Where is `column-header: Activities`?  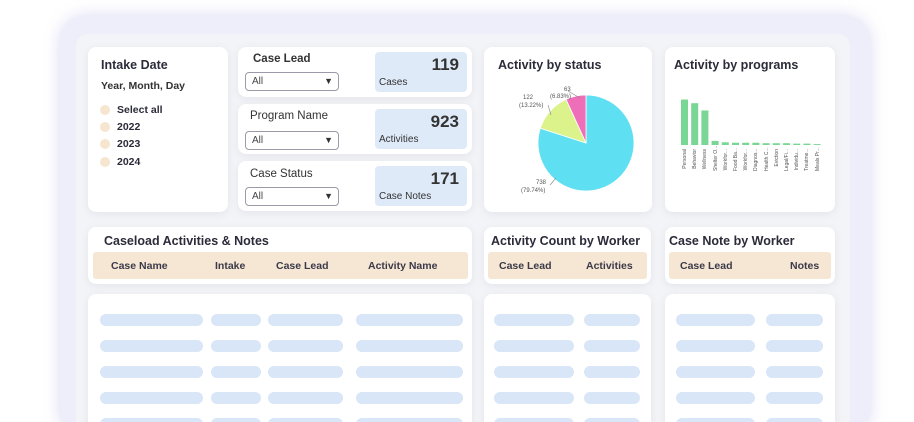
column-header: Activities is located at coordinates (609, 266).